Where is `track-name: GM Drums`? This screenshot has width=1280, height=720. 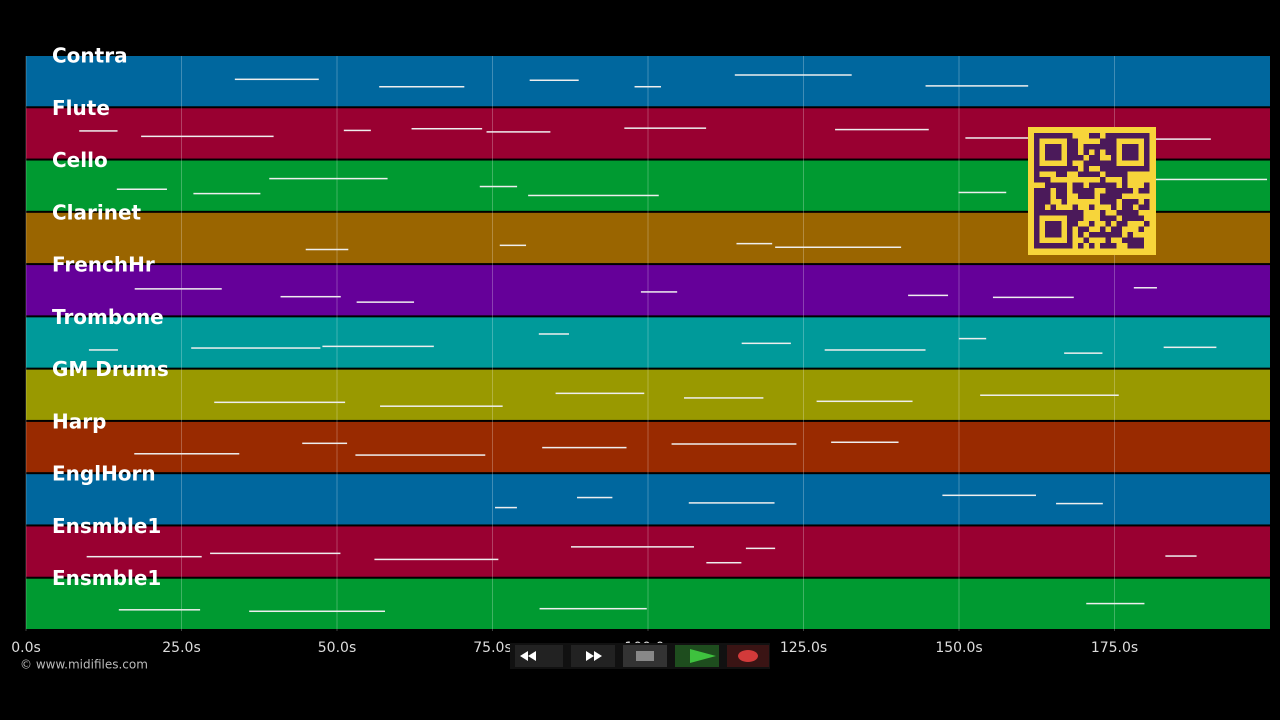
track-name: GM Drums is located at coordinates (110, 369).